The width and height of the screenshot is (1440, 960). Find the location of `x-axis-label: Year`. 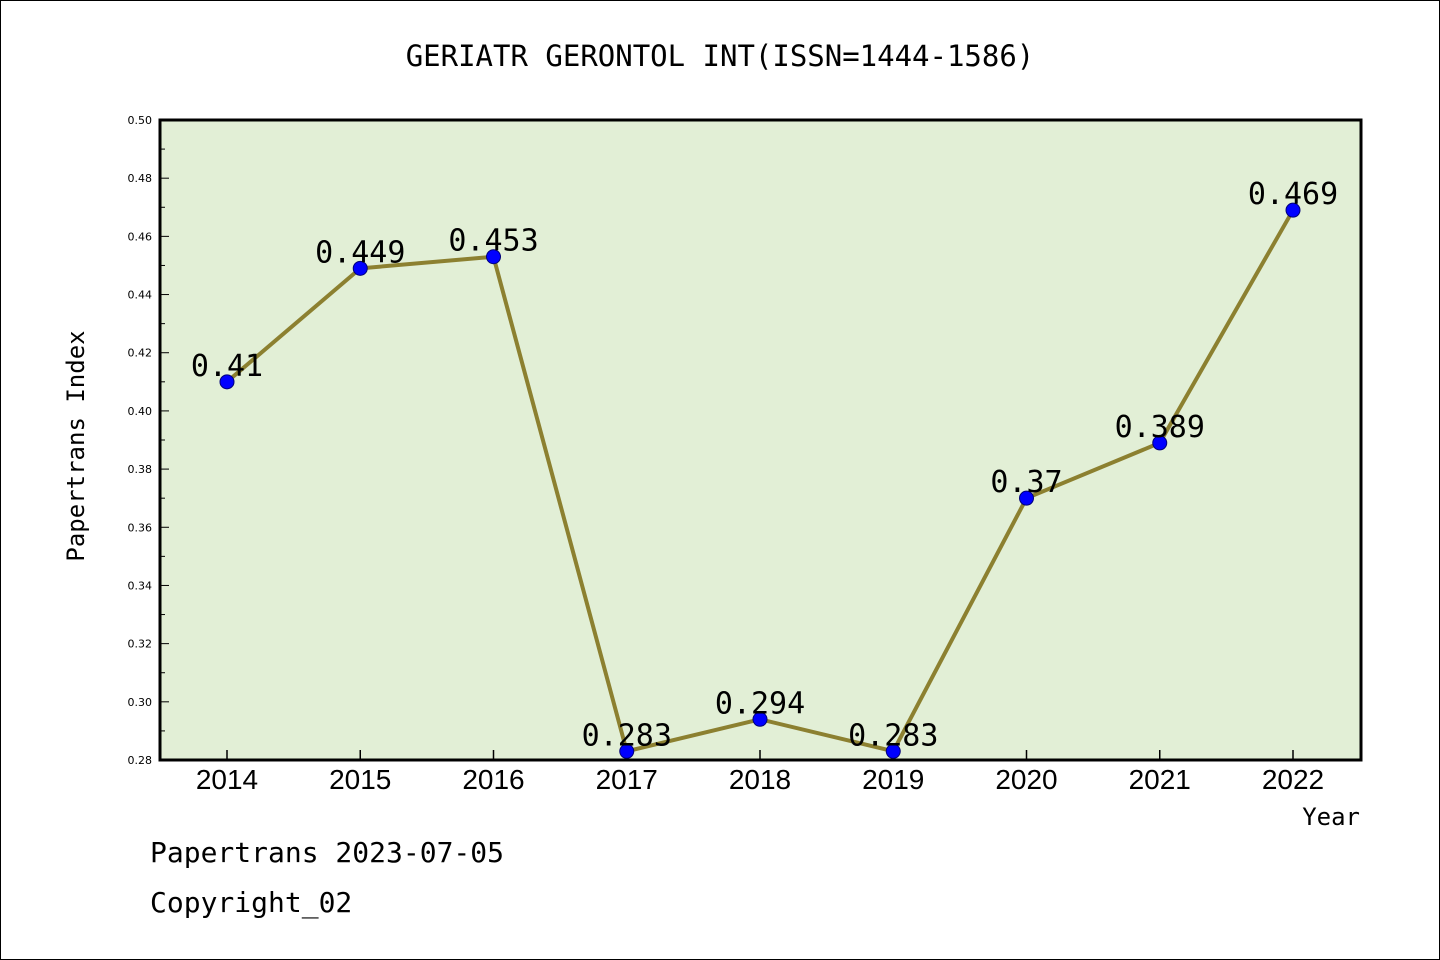

x-axis-label: Year is located at coordinates (1331, 817).